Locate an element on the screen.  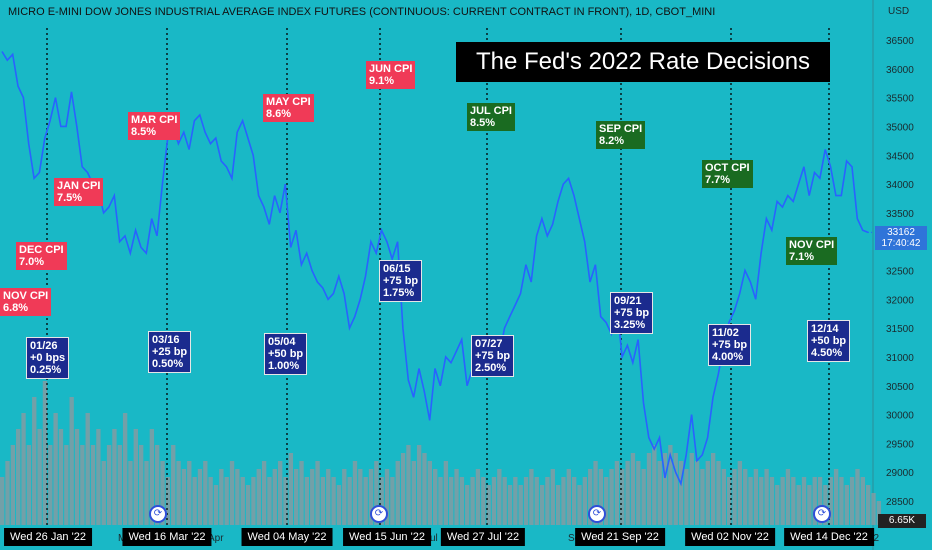
date-tag: Wed 27 Jul '22 is located at coordinates (483, 537).